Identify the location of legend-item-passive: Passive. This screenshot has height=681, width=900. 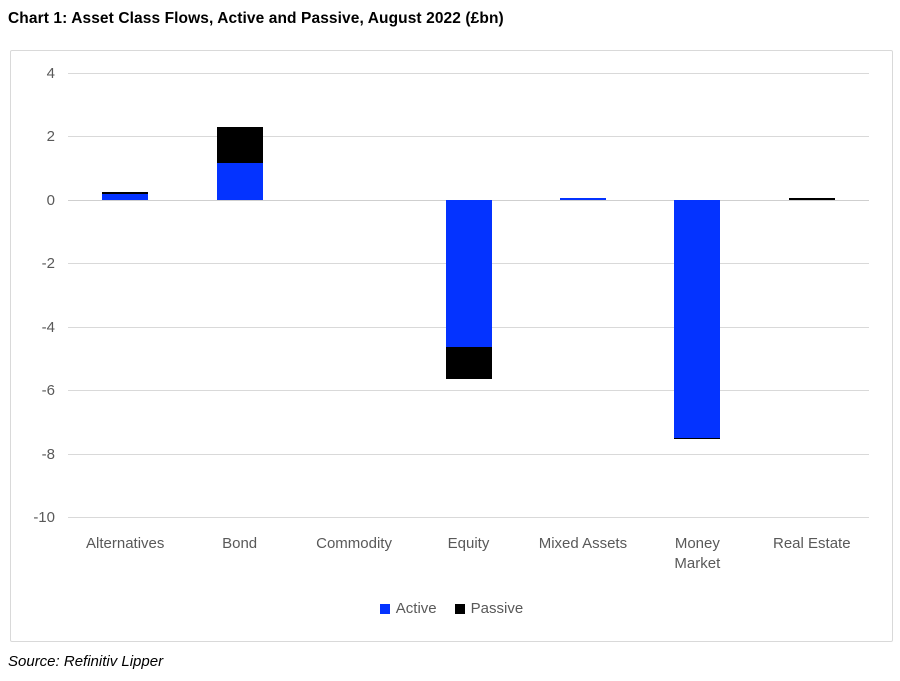
(489, 608).